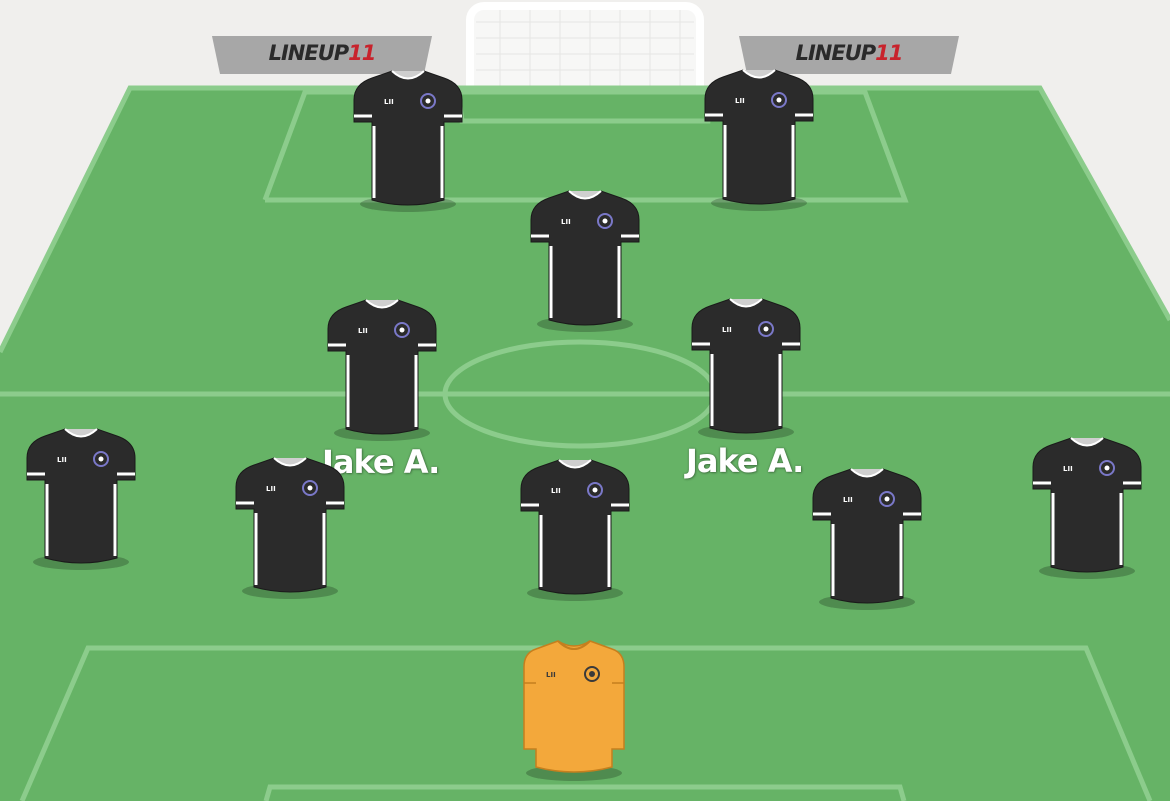 This screenshot has height=801, width=1170. I want to click on goalkeeper-shirt-icon: LII, so click(574, 709).